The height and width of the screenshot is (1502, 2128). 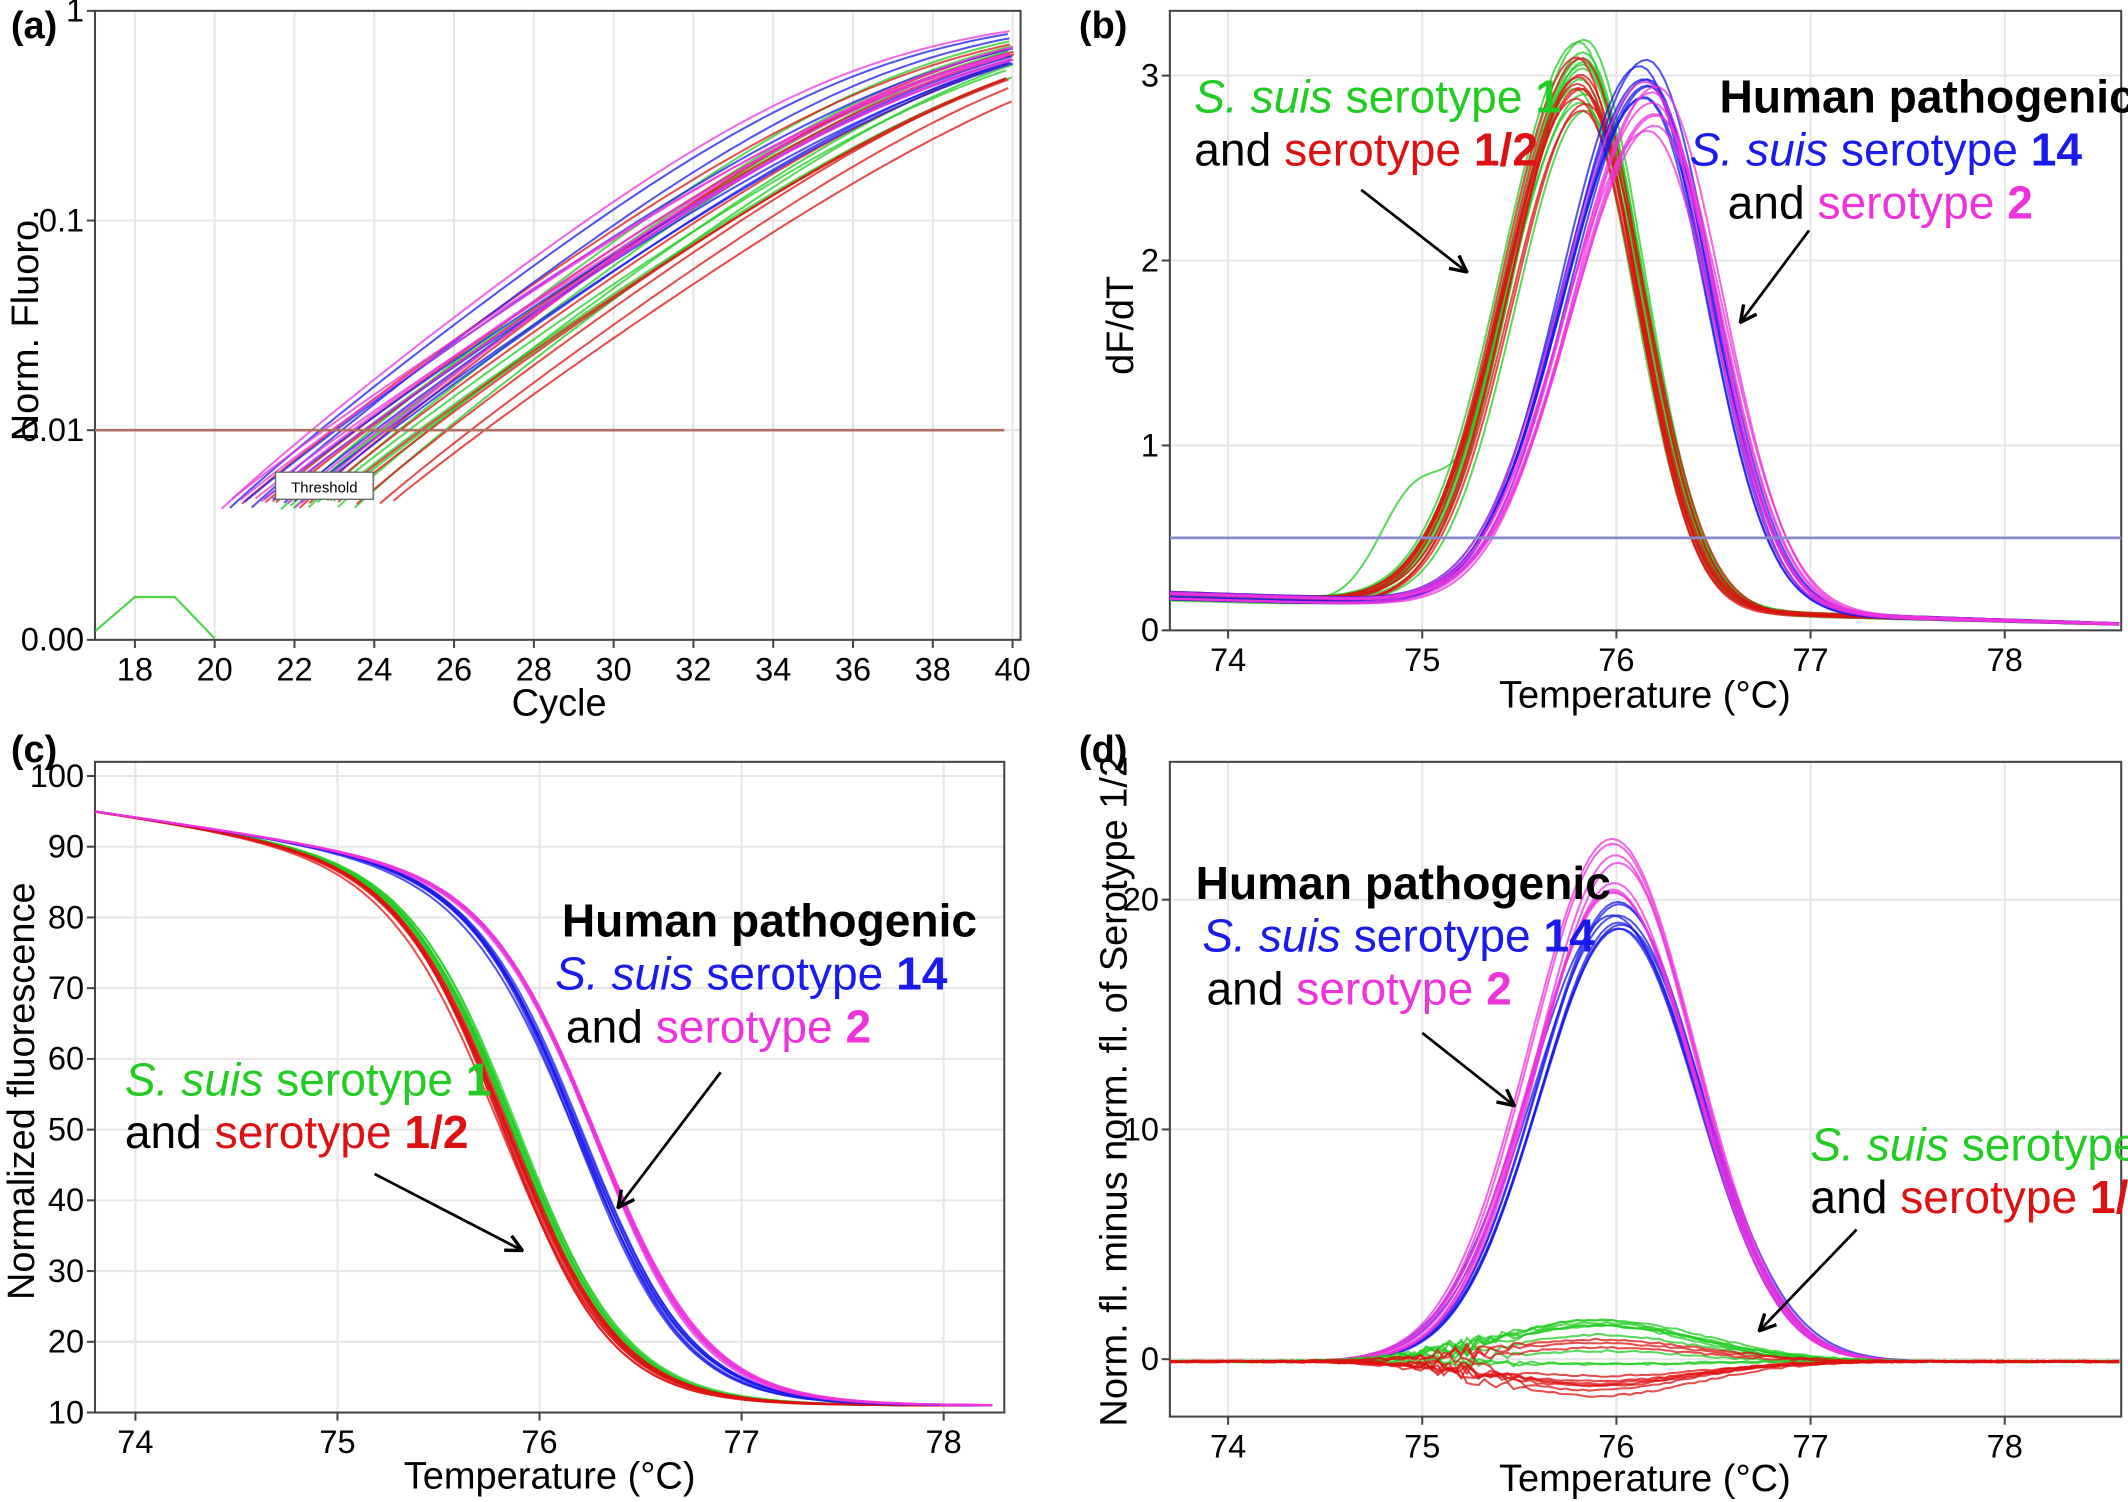 I want to click on threshold-label-frame, so click(x=324, y=485).